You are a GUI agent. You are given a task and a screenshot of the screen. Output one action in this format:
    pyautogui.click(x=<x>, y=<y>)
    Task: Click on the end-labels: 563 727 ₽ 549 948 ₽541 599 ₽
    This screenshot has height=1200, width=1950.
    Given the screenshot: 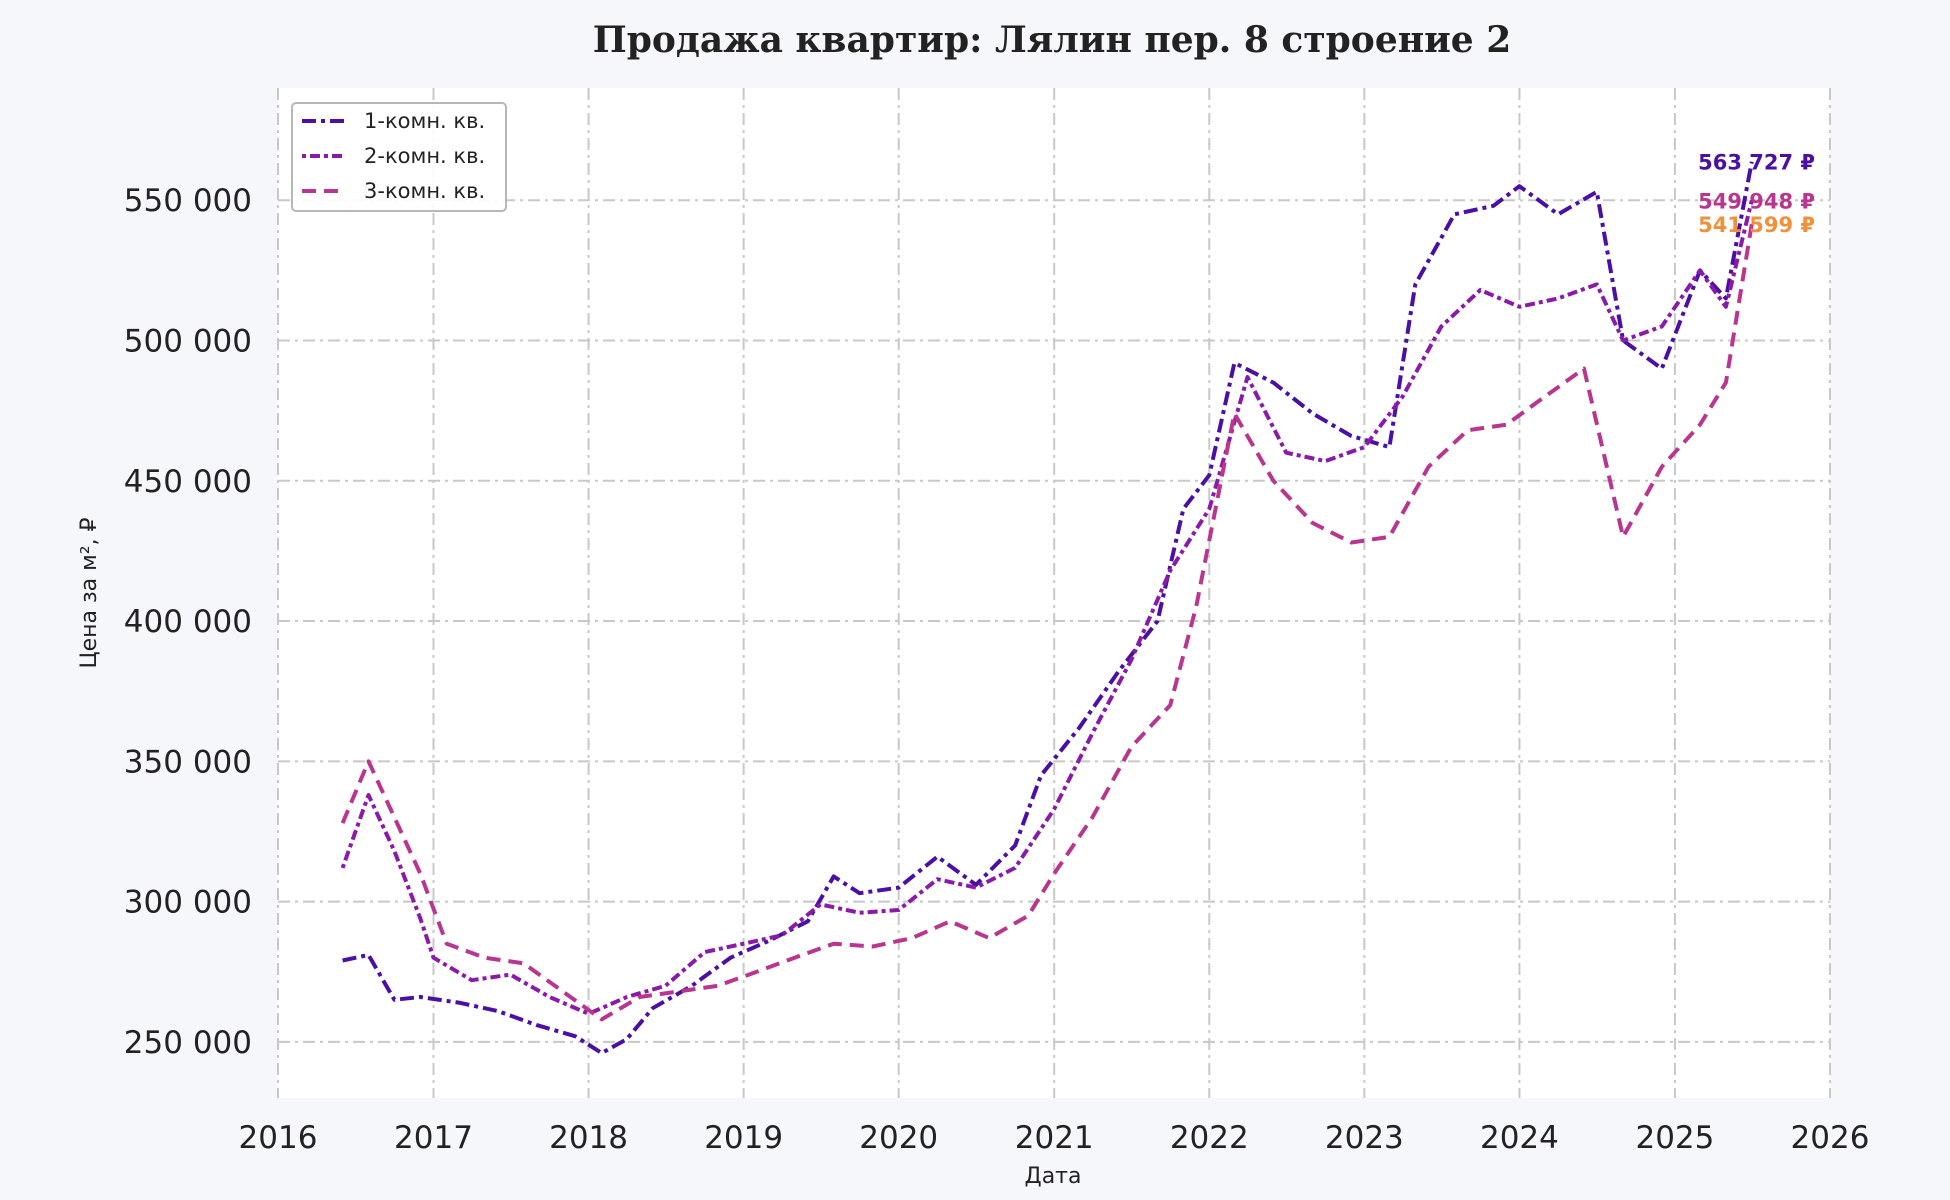 What is the action you would take?
    pyautogui.click(x=1756, y=194)
    